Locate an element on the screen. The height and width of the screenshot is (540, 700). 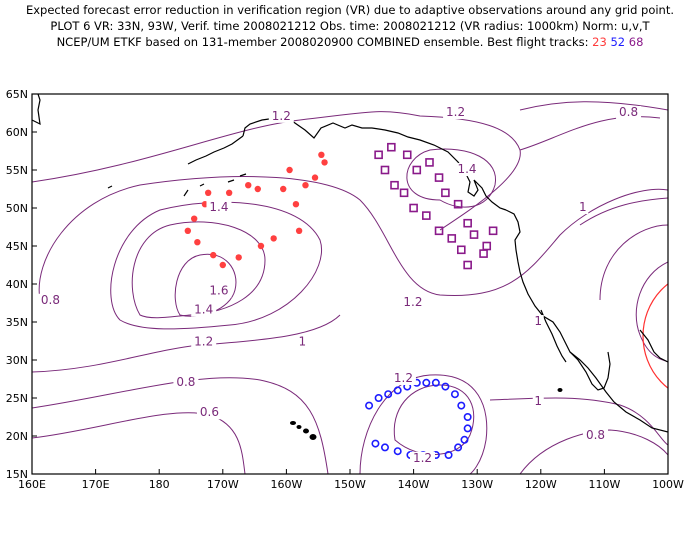
track-count-purple: 68 is located at coordinates (636, 42).